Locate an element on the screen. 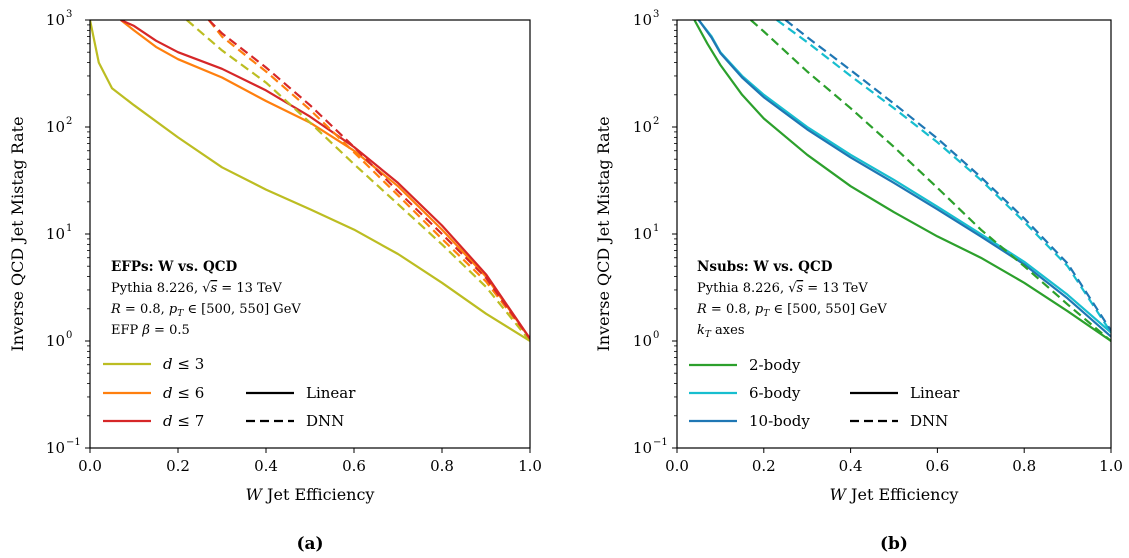 The height and width of the screenshot is (558, 1129). legend-label-d6: d ≤ 6 is located at coordinates (183, 393).